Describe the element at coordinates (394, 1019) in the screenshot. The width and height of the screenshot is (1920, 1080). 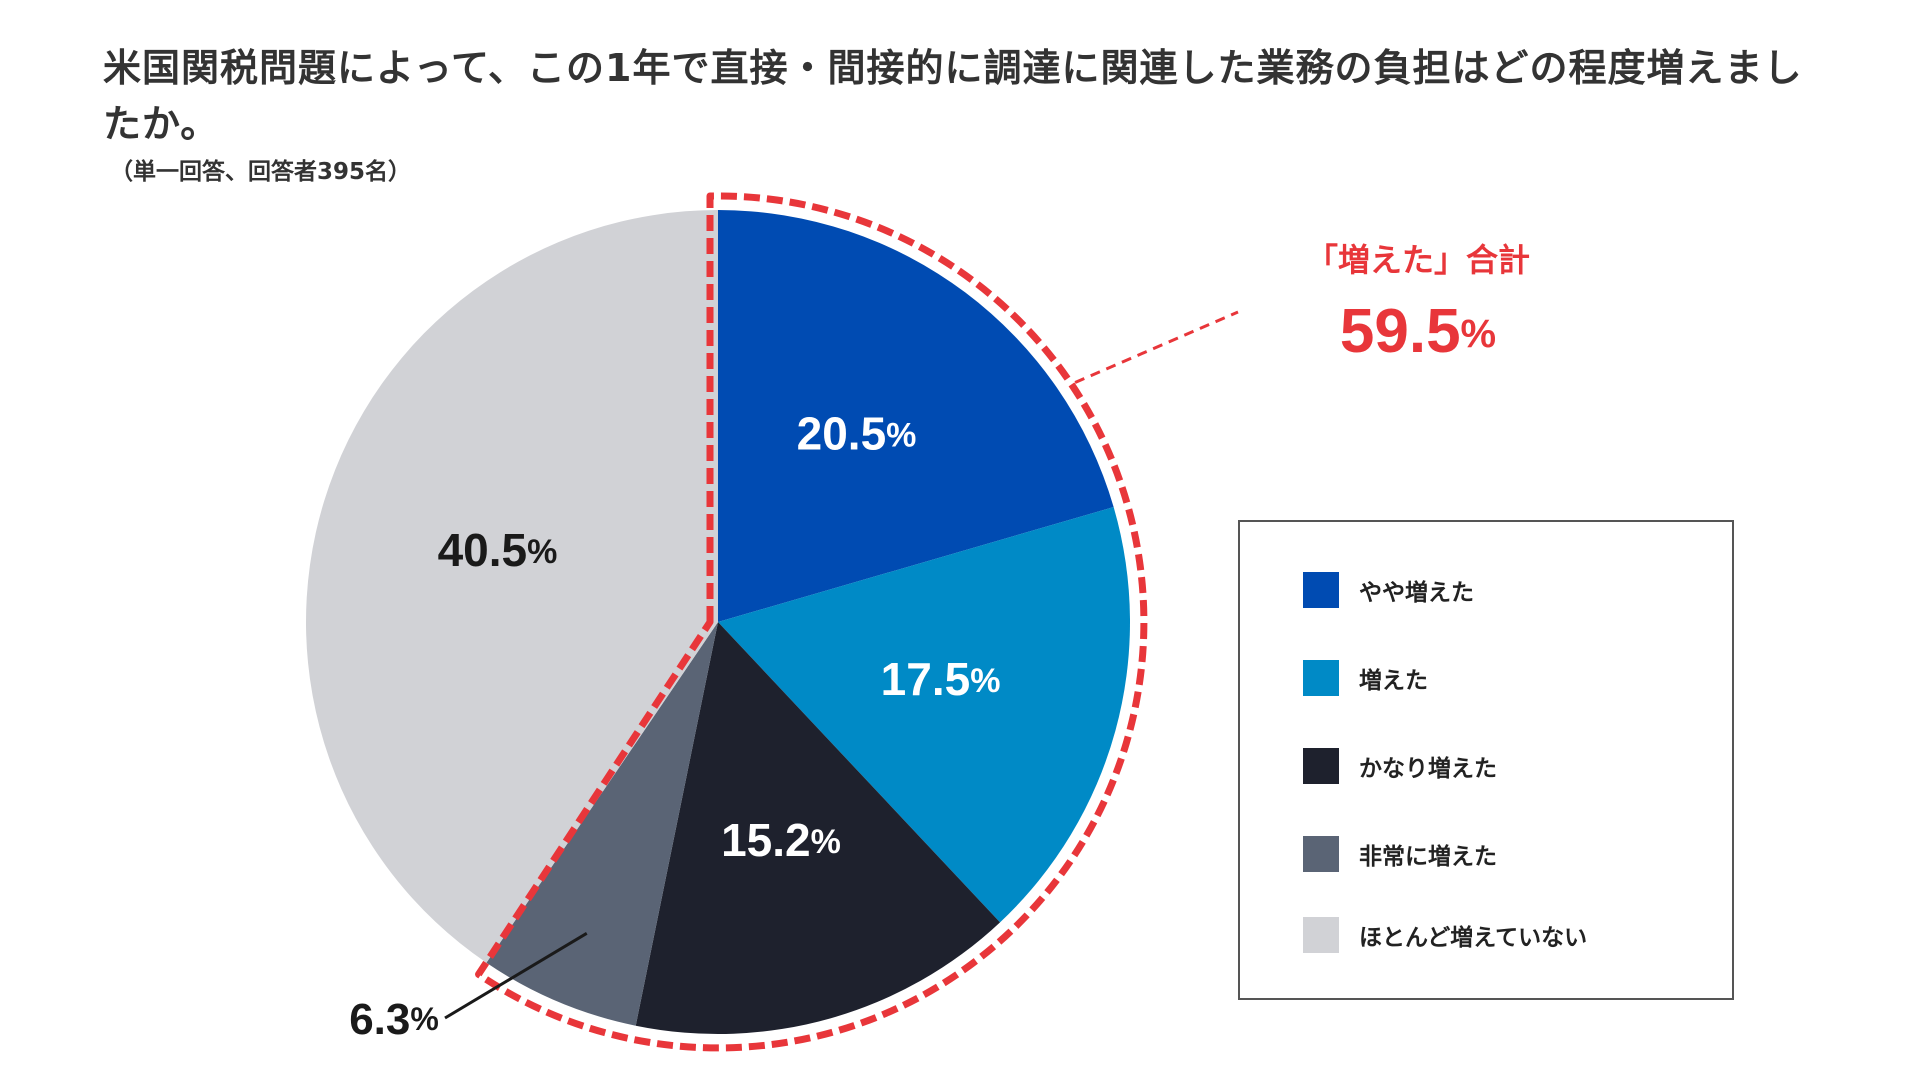
I see `slice-label-hijou: 6.3%` at that location.